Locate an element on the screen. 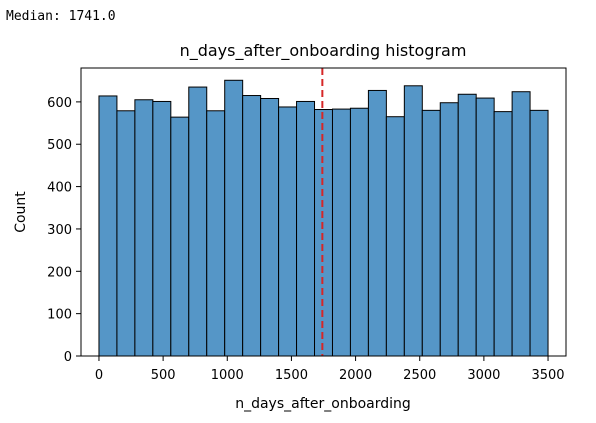 The height and width of the screenshot is (423, 596). x-tick-label: 1000 is located at coordinates (227, 375).